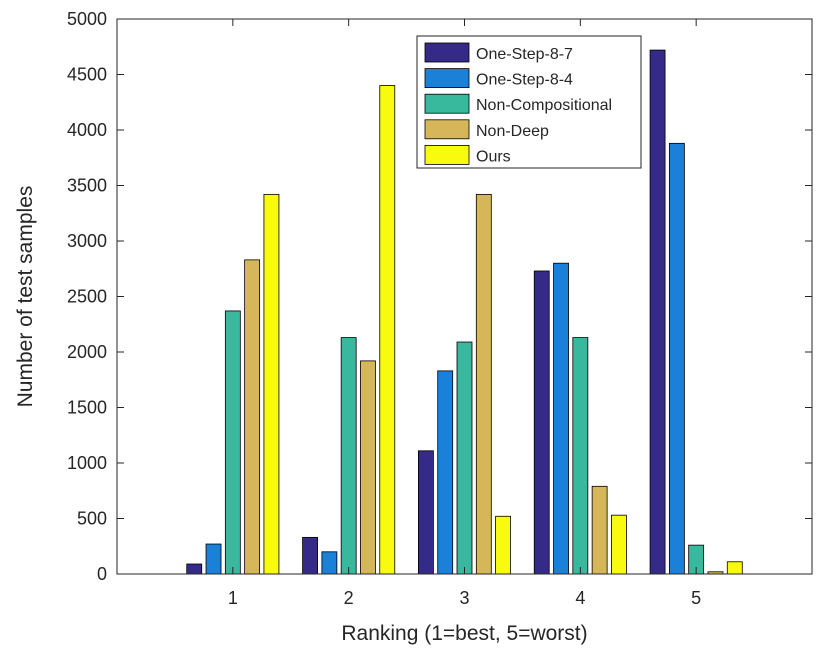  What do you see at coordinates (524, 80) in the screenshot?
I see `legend-label: One-Step-8-4` at bounding box center [524, 80].